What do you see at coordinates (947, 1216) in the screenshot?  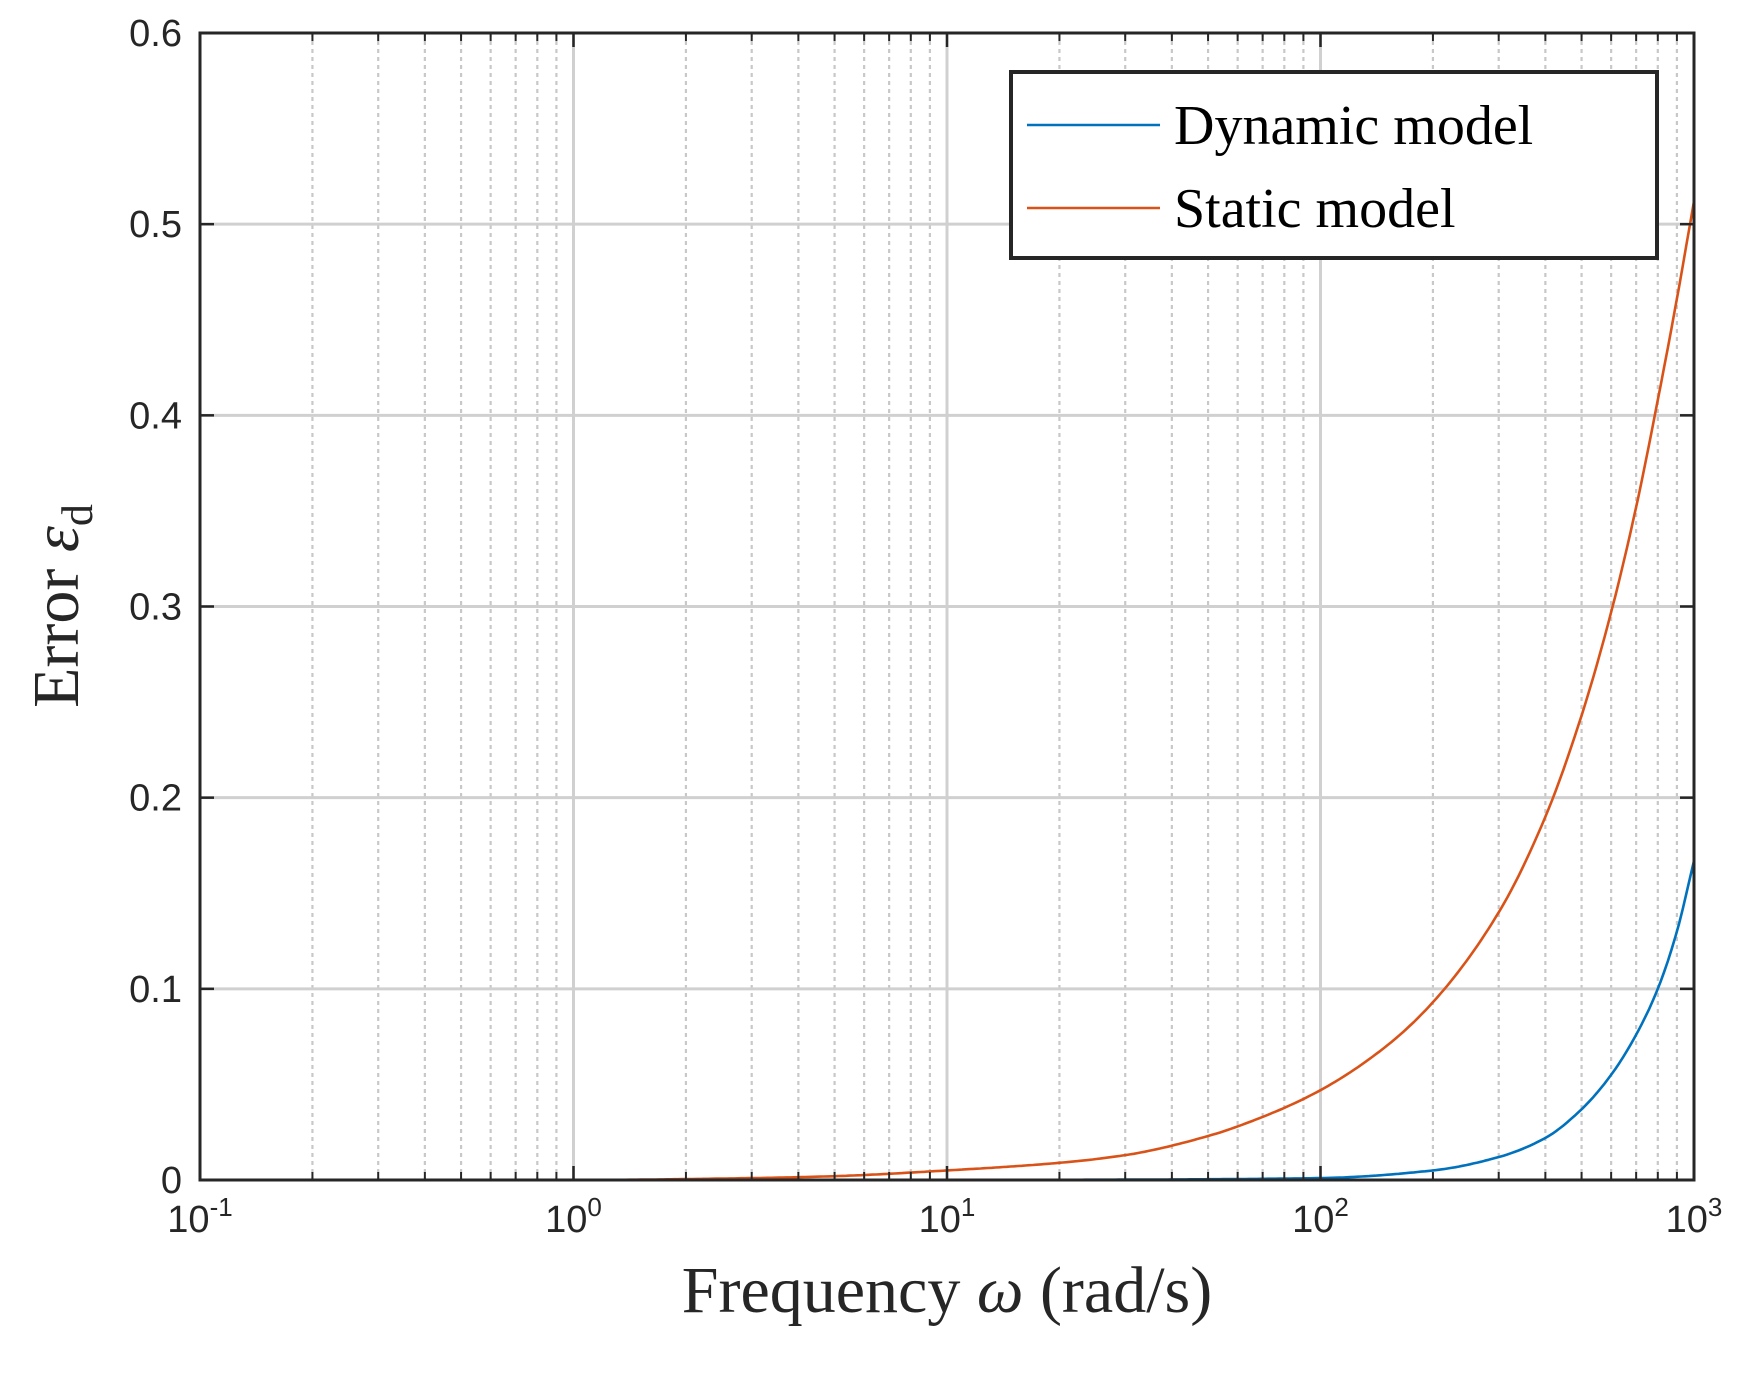 I see `x-tick-label: 10¹` at bounding box center [947, 1216].